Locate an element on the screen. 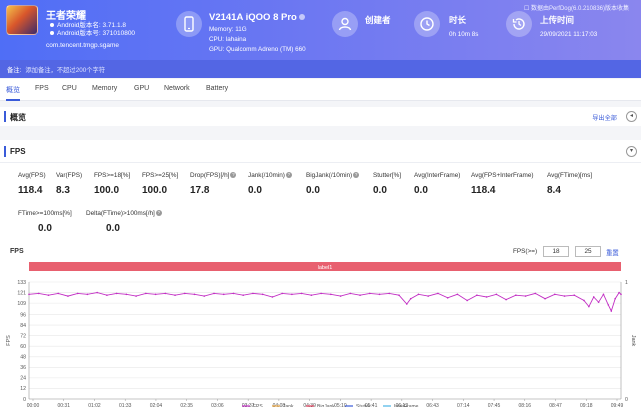 This screenshot has width=641, height=407. legend-item: BigJank is located at coordinates (320, 405).